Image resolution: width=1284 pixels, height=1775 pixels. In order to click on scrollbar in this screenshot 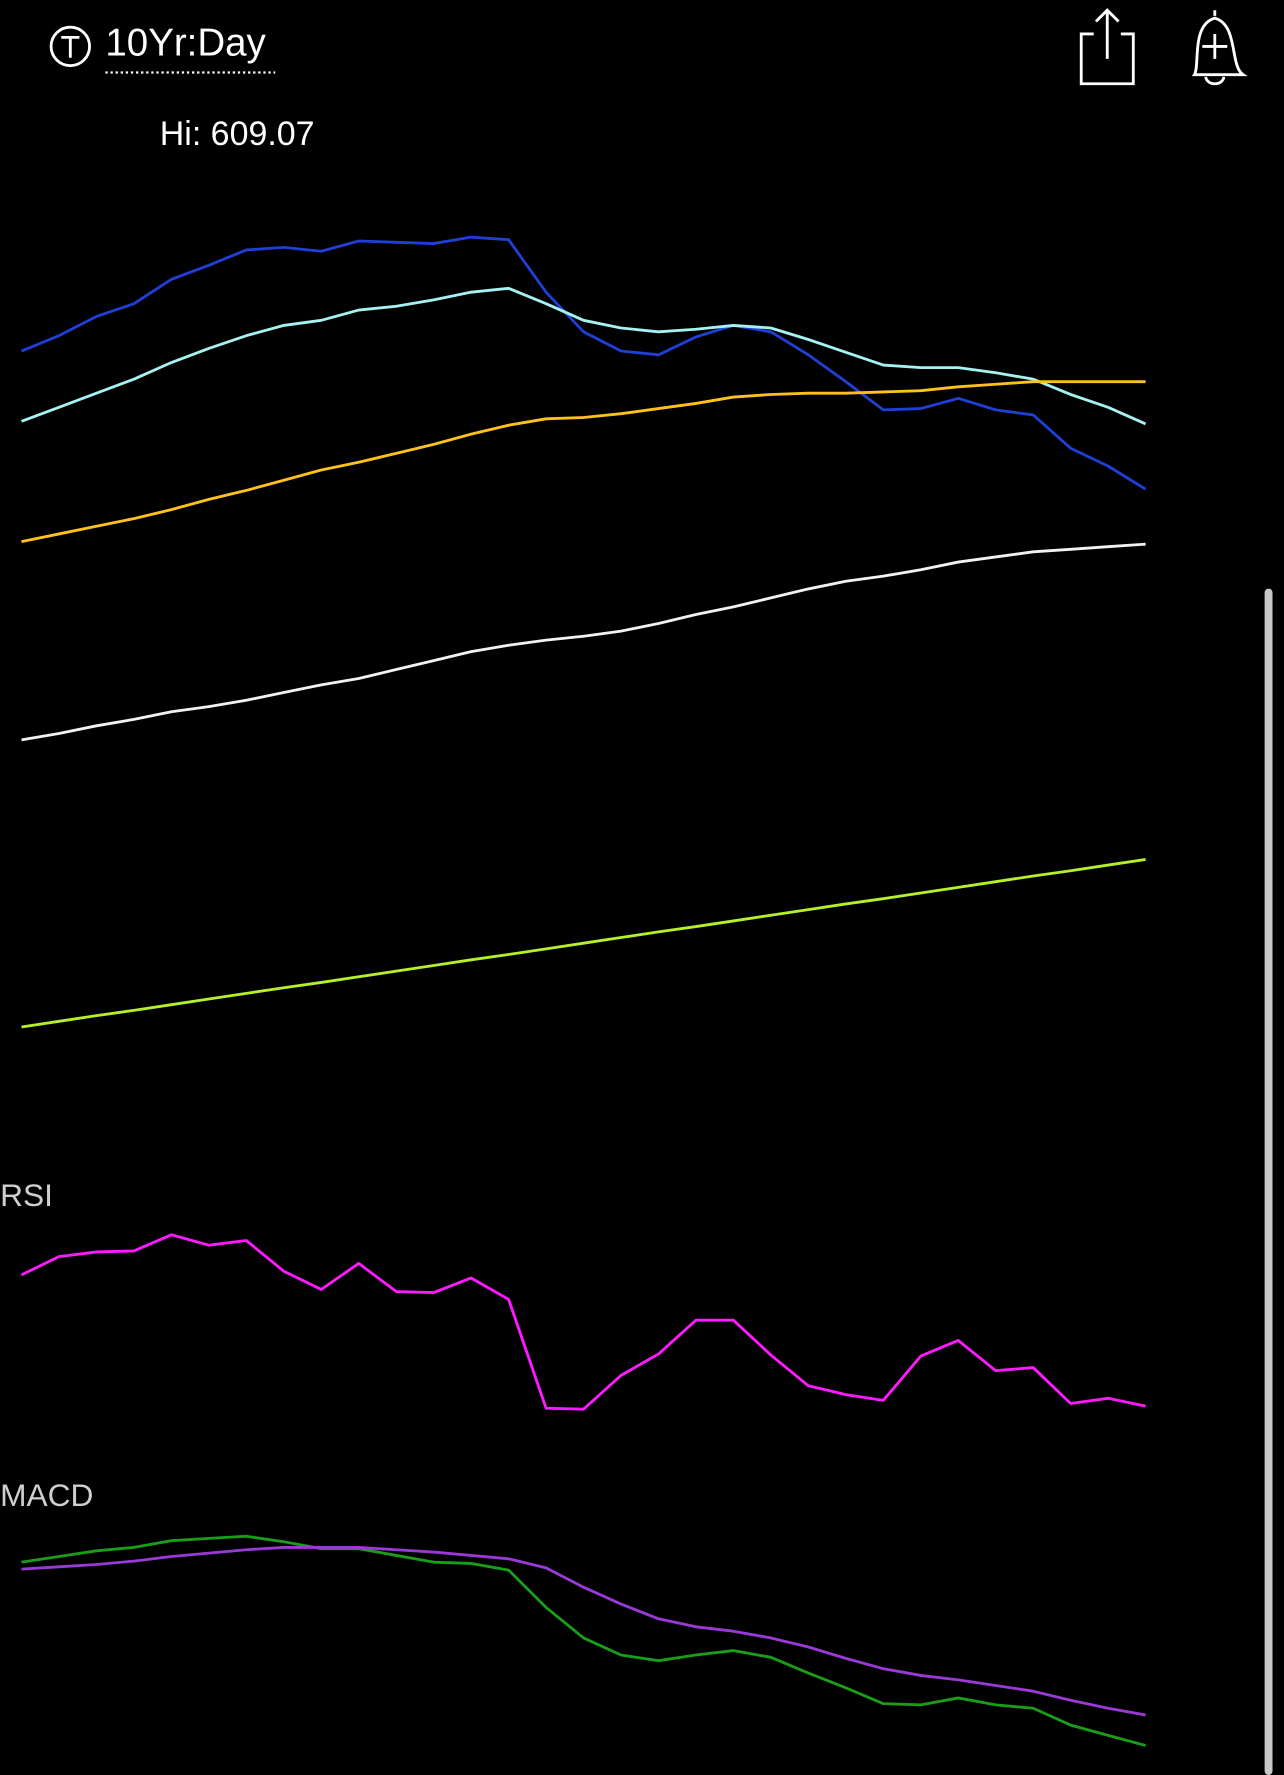, I will do `click(1268, 1181)`.